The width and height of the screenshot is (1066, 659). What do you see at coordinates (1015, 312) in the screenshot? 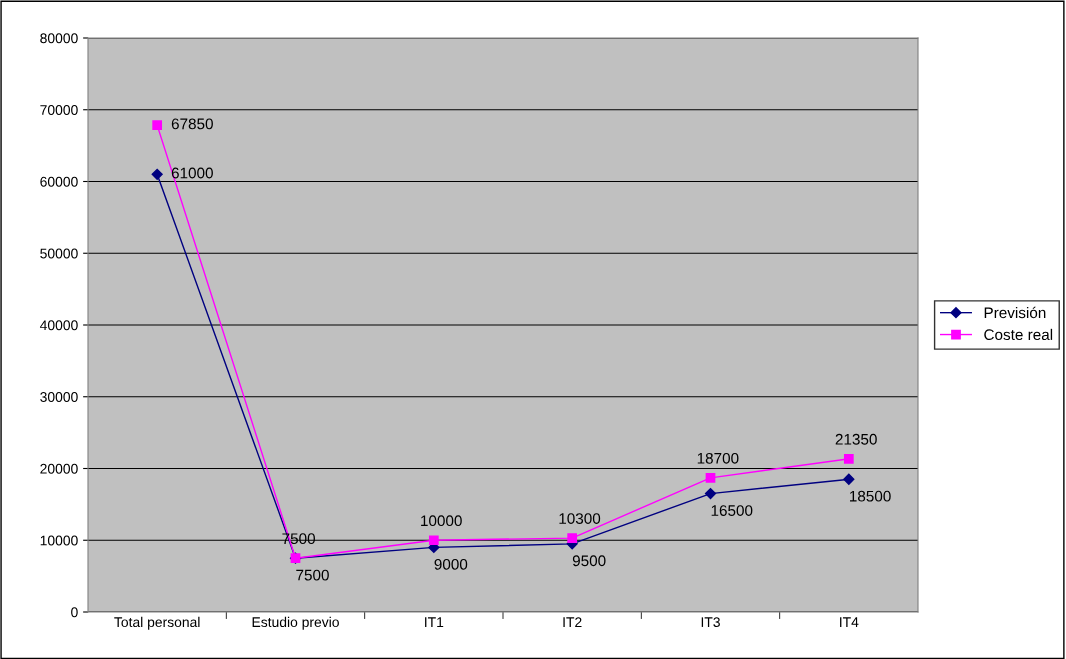
I see `legend-label: Previsión` at bounding box center [1015, 312].